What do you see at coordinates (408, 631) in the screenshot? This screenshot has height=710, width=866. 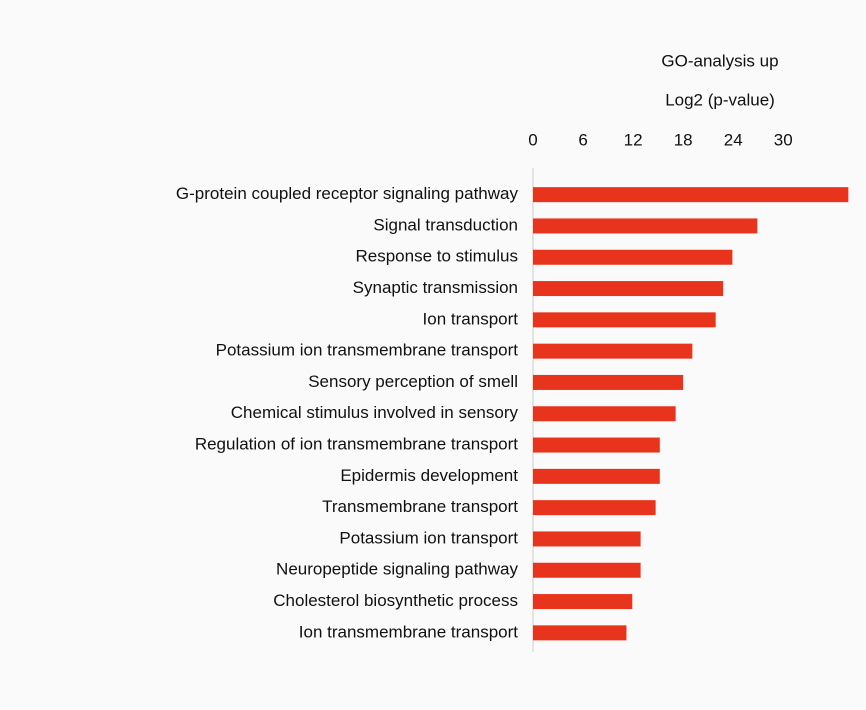 I see `y-tick-label: Ion transmembrane transport` at bounding box center [408, 631].